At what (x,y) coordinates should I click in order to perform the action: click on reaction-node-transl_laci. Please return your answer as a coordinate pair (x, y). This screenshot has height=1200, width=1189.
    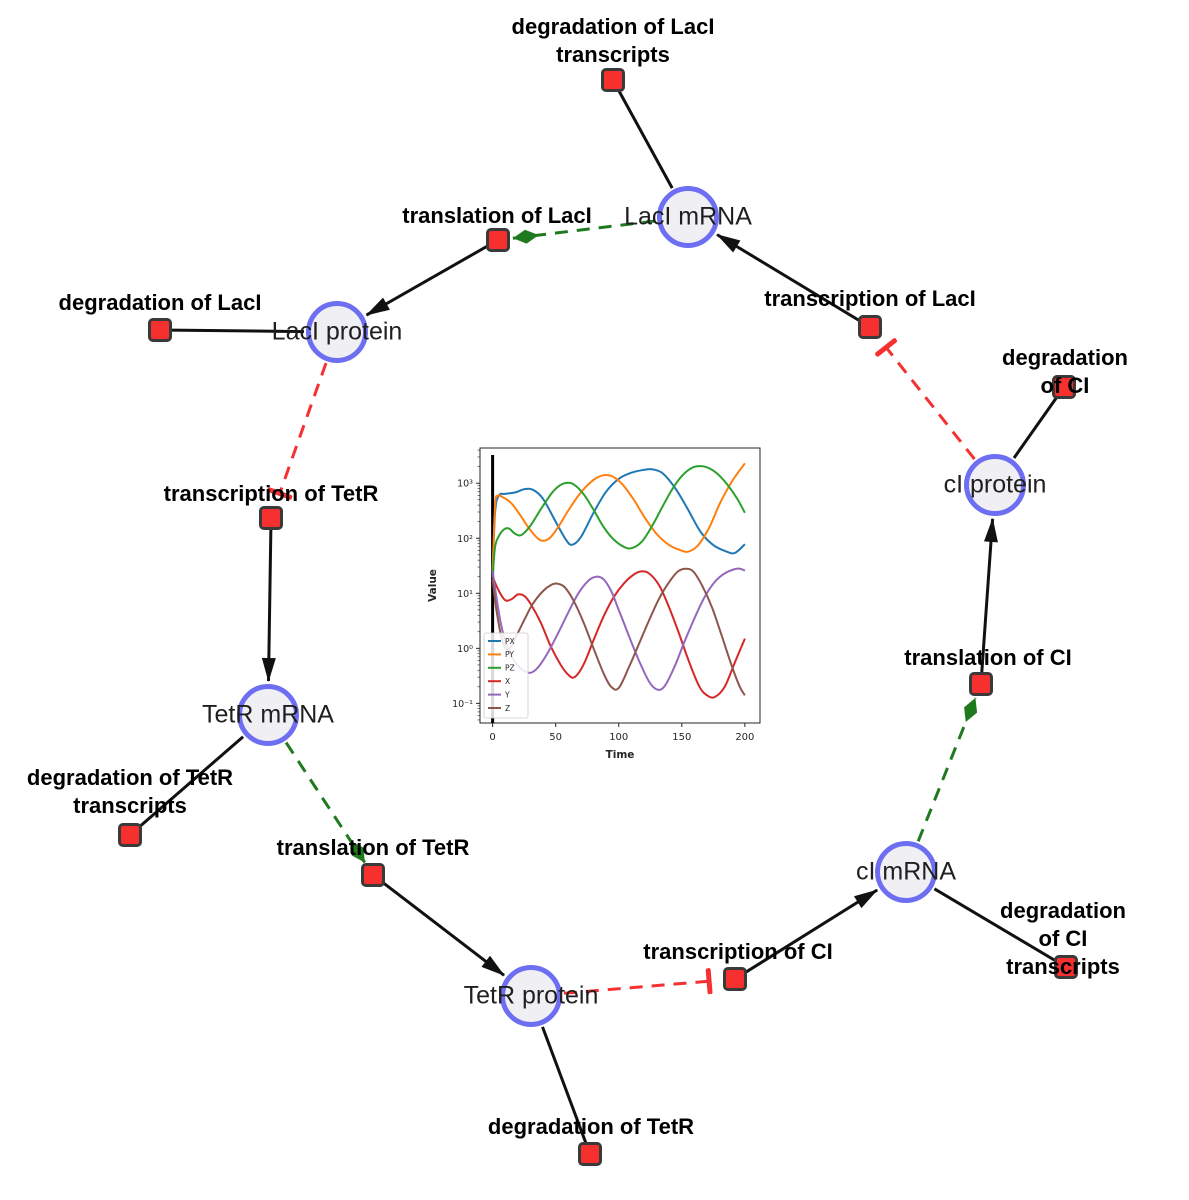
    Looking at the image, I should click on (498, 240).